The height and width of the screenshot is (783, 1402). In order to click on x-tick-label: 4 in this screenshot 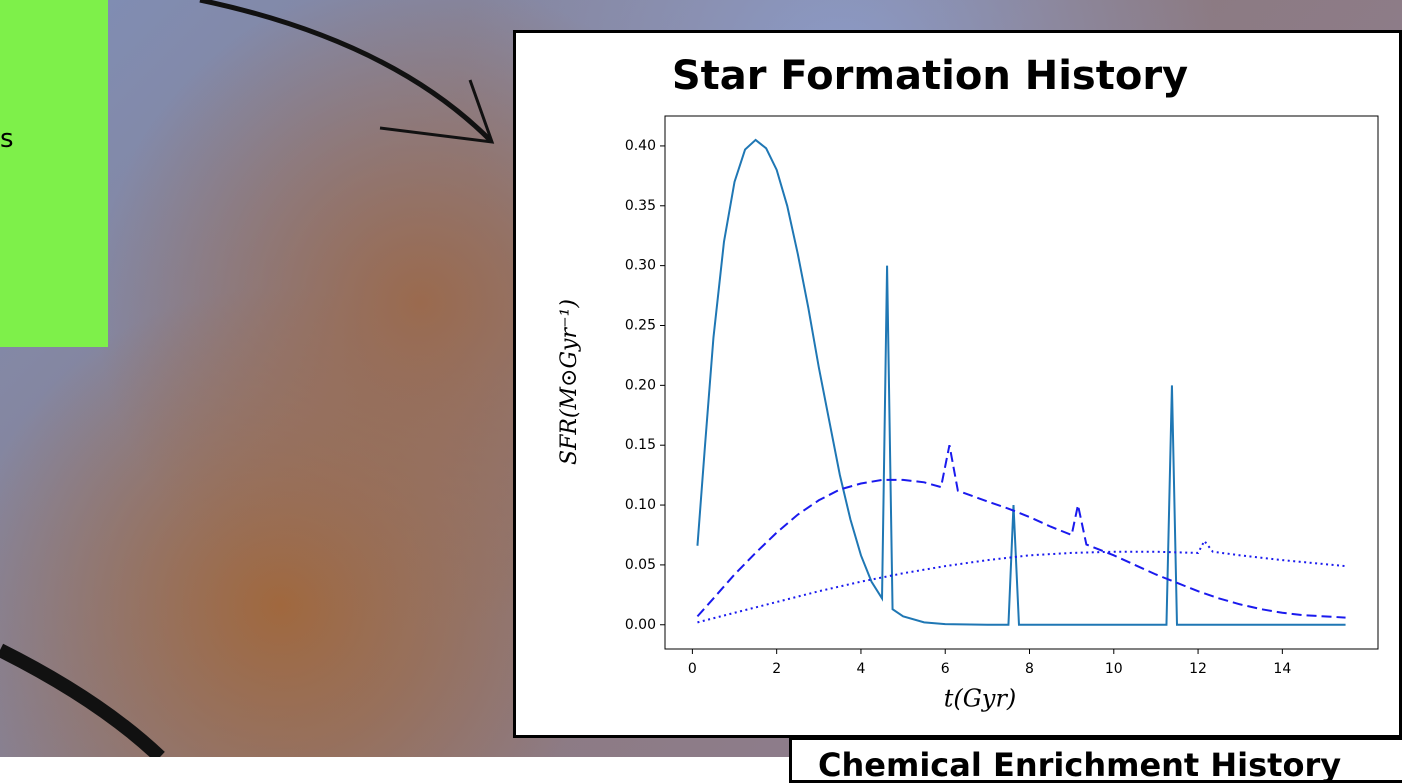, I will do `click(860, 669)`.